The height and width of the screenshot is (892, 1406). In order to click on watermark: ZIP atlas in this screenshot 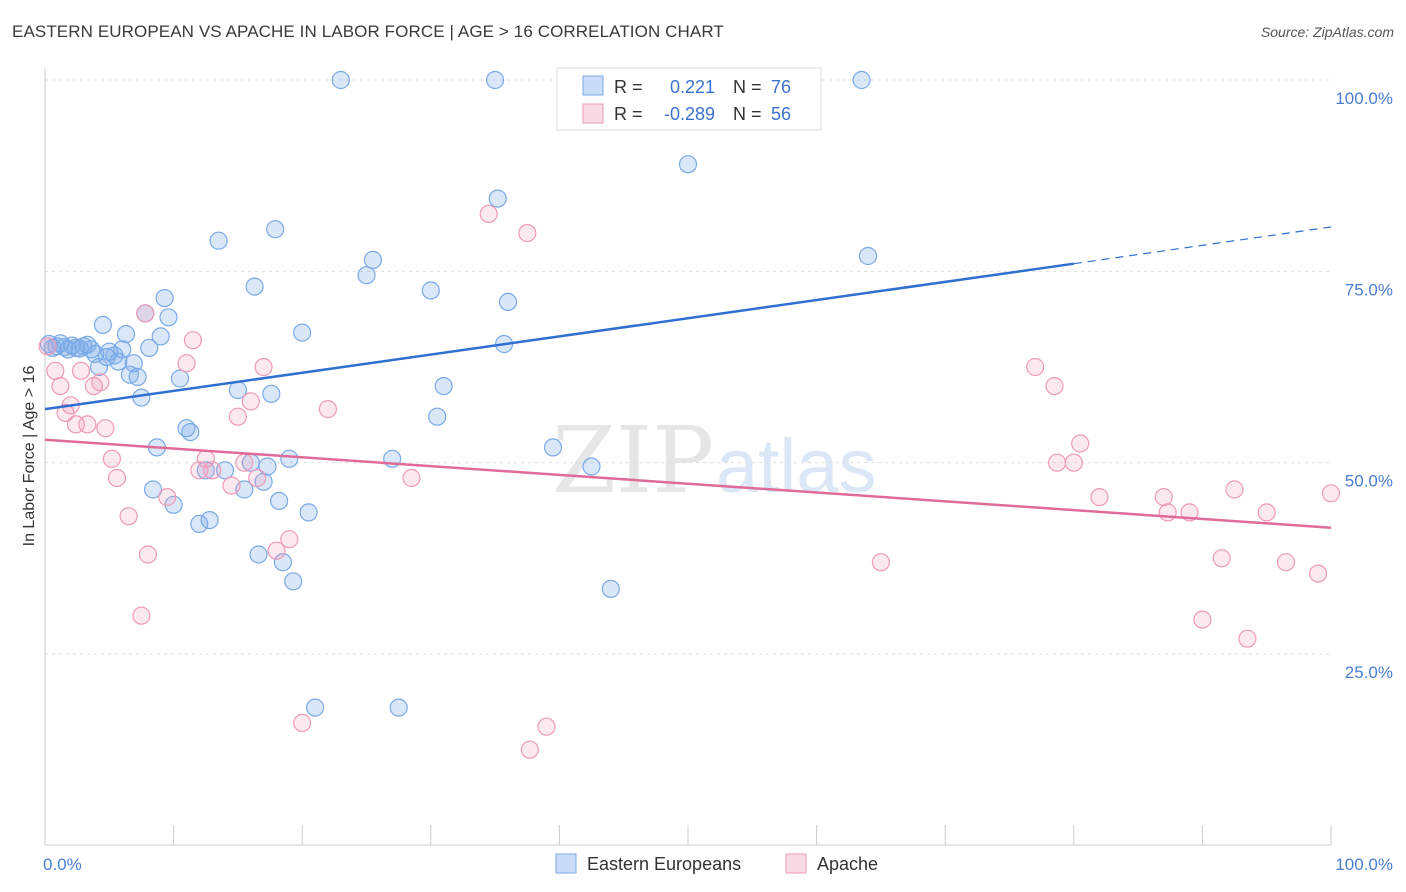, I will do `click(714, 460)`.